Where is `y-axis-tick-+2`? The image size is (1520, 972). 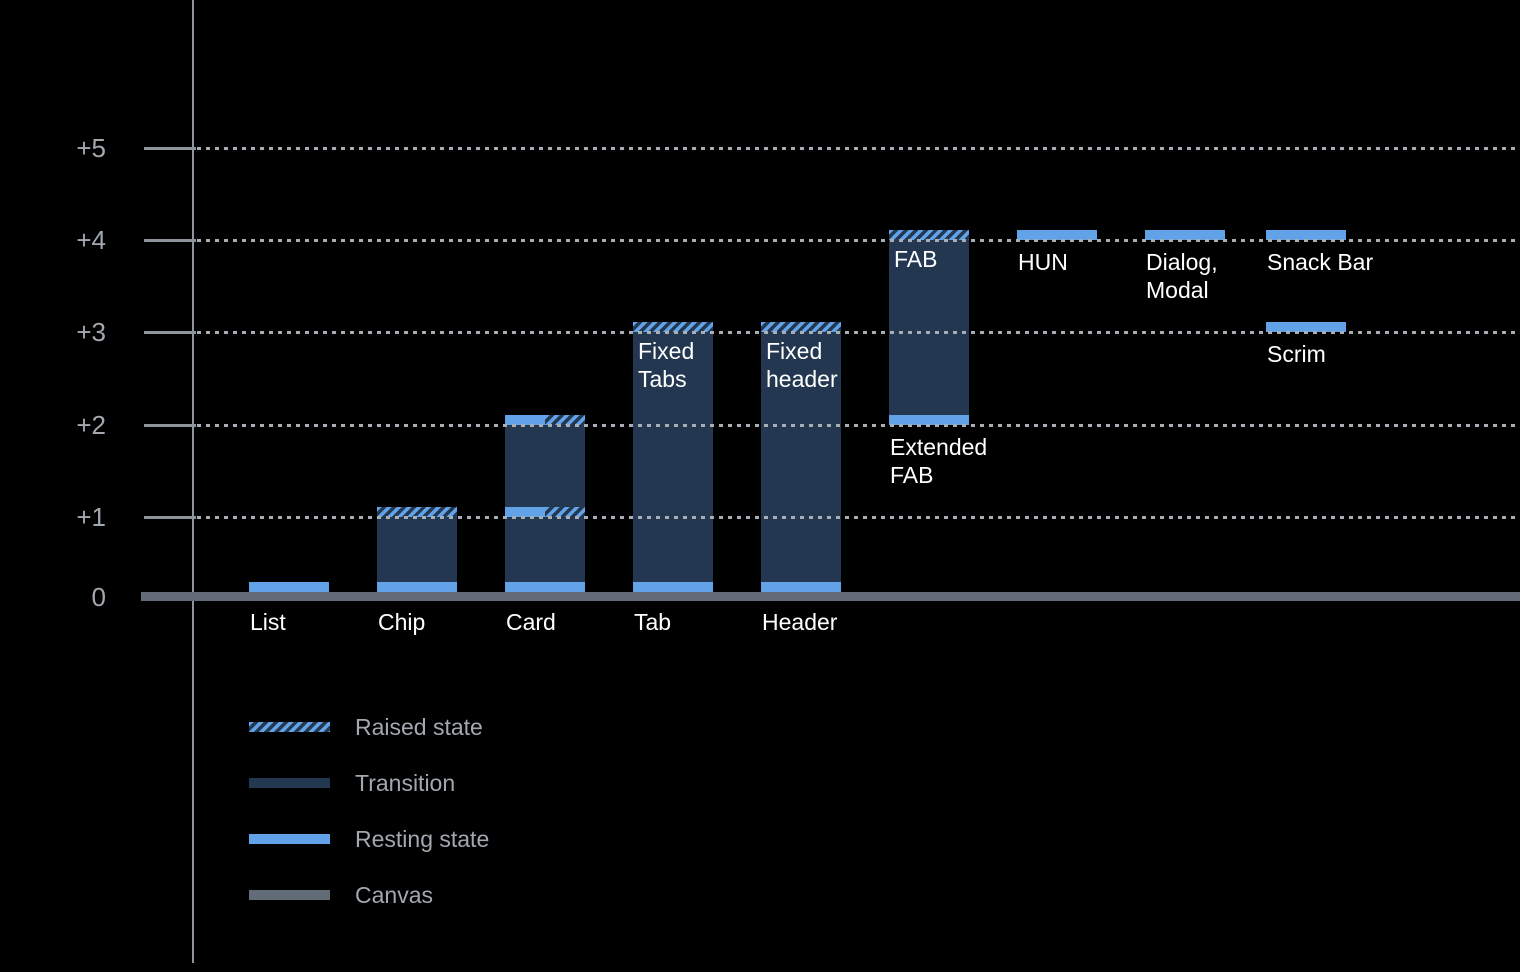
y-axis-tick-+2 is located at coordinates (170, 425).